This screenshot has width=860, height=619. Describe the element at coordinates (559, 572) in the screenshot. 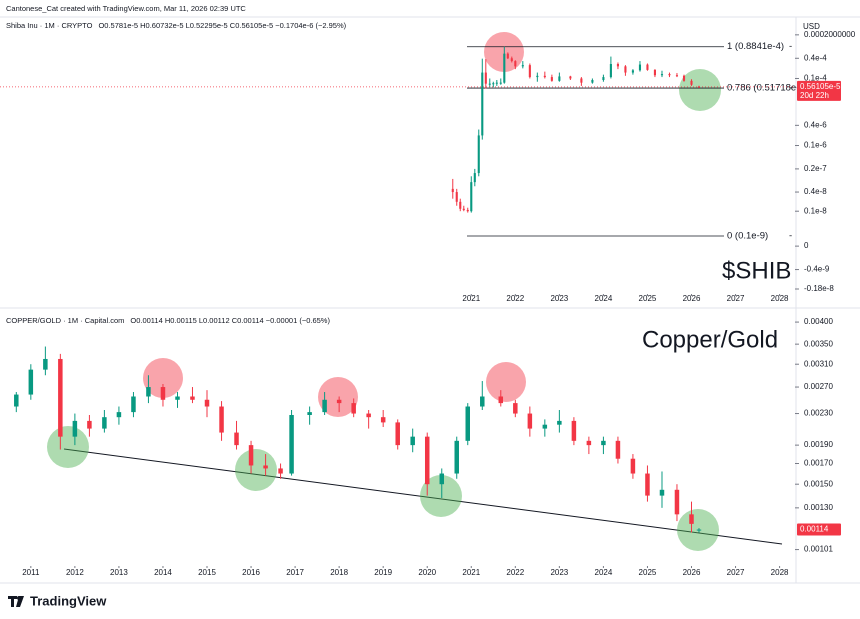

I see `x-tick-label: 2023` at that location.